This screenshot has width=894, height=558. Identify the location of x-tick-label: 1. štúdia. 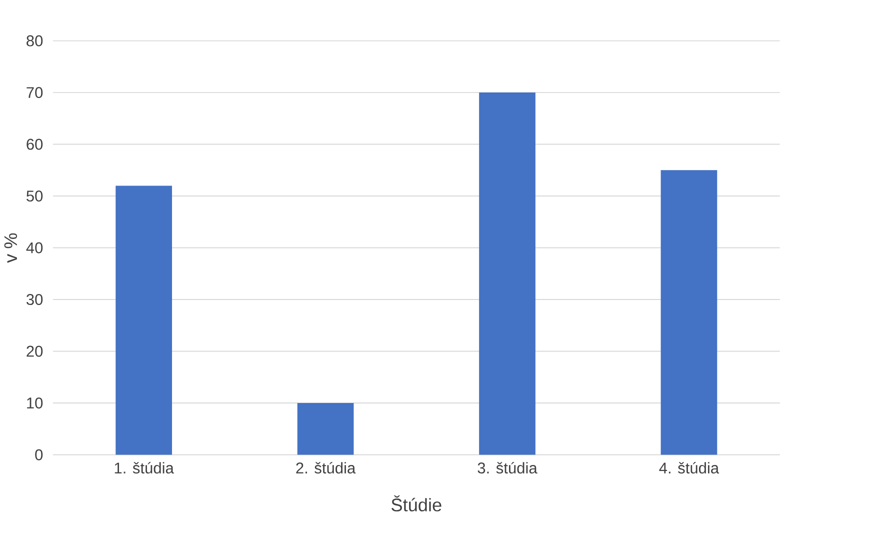
(144, 468).